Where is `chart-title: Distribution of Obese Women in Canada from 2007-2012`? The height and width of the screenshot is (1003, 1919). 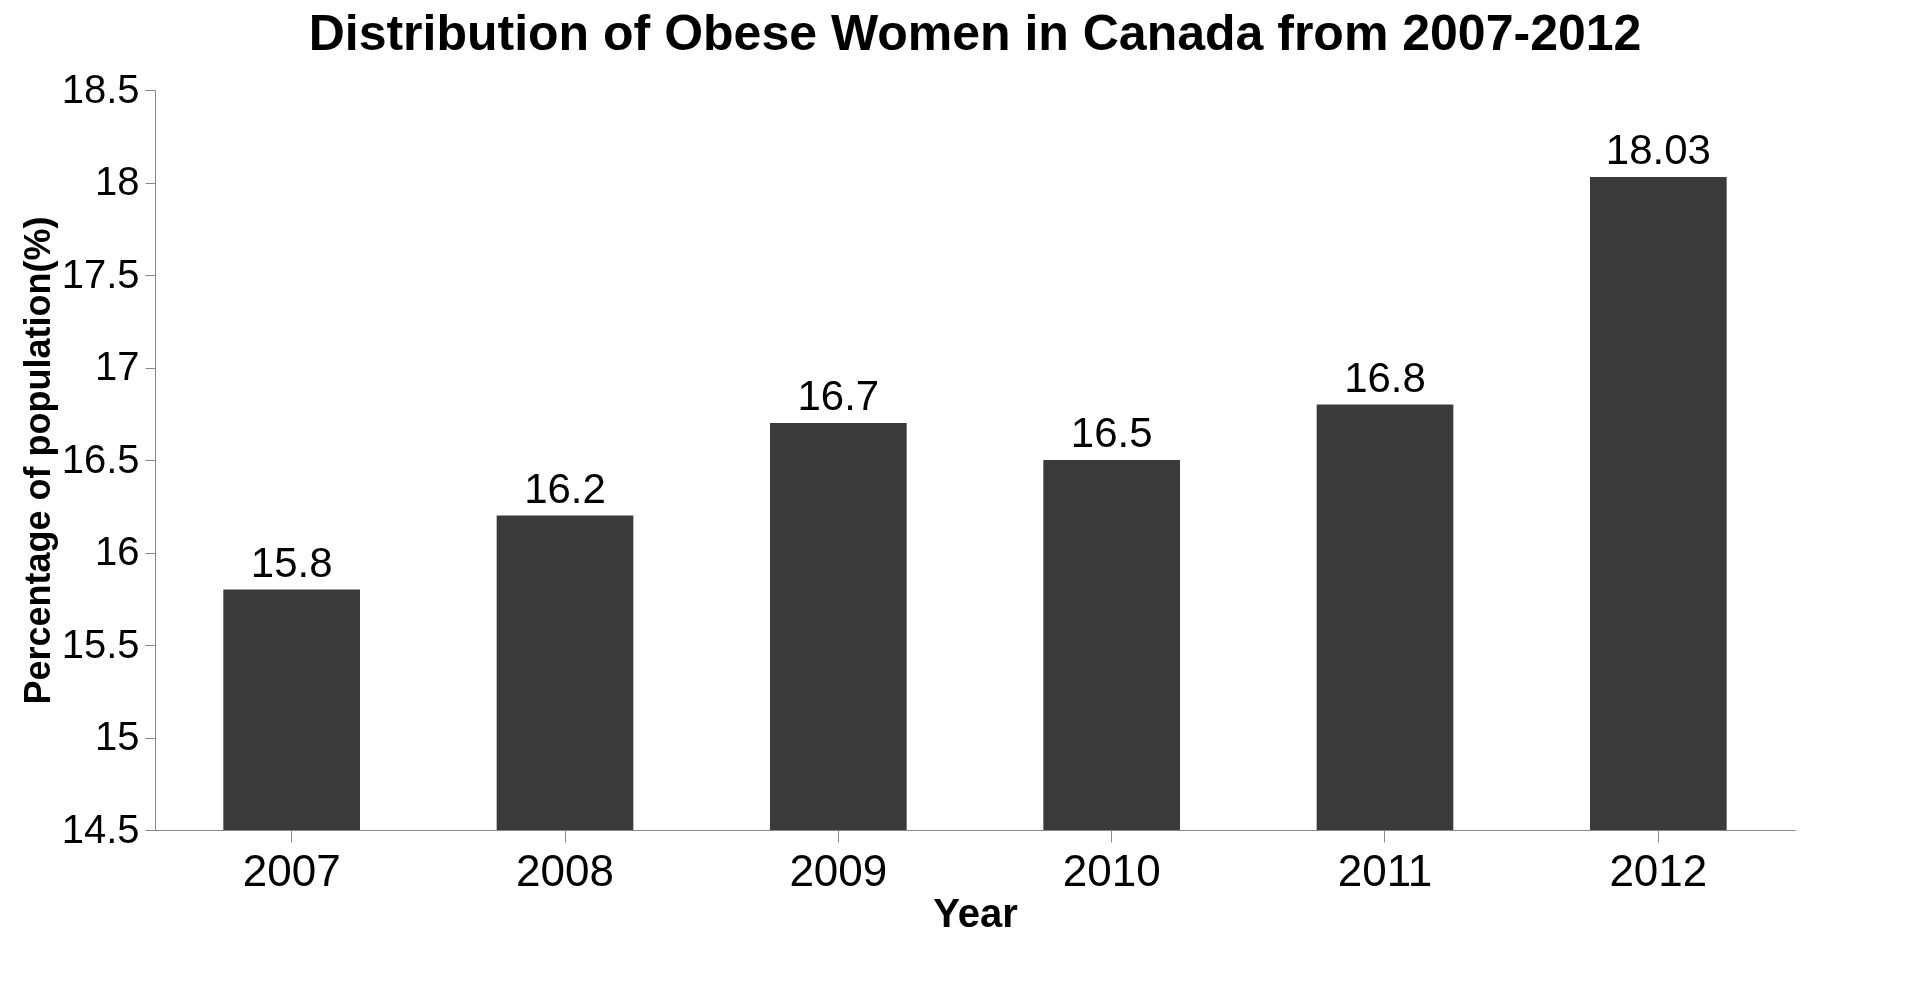
chart-title: Distribution of Obese Women in Canada from 2007-2012 is located at coordinates (975, 33).